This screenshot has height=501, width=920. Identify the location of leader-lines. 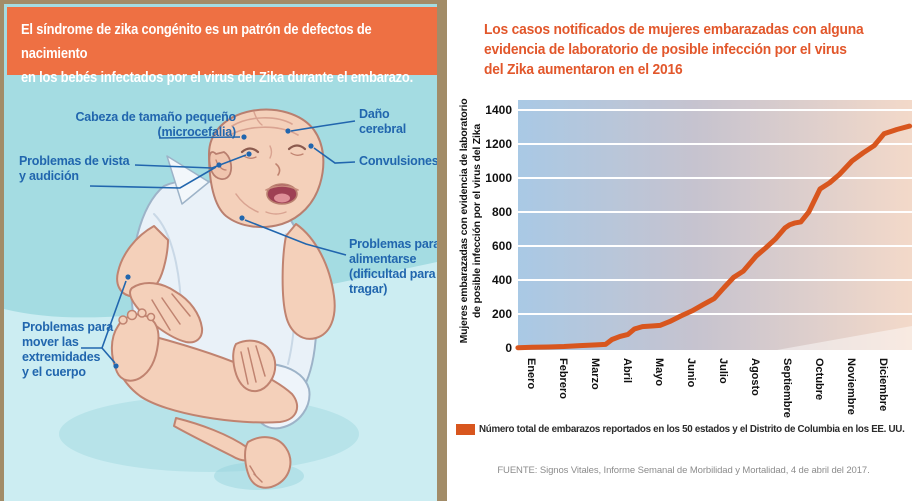
(218, 242).